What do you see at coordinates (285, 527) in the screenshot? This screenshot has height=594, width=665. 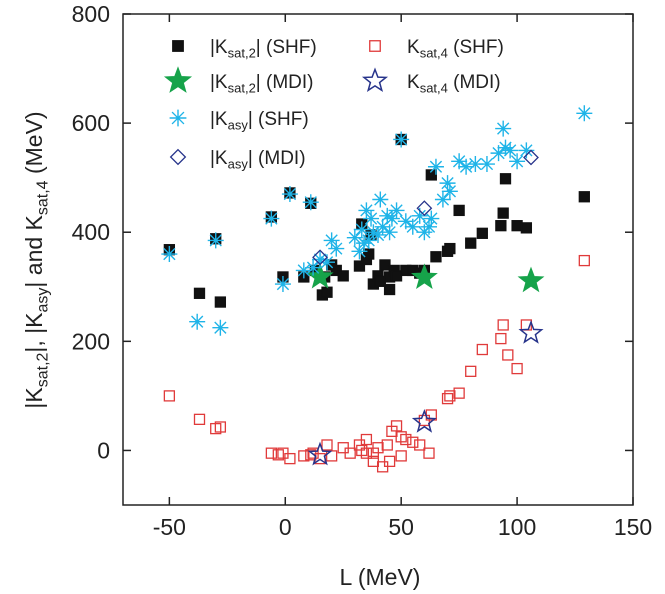 I see `x-tick-label: 0` at bounding box center [285, 527].